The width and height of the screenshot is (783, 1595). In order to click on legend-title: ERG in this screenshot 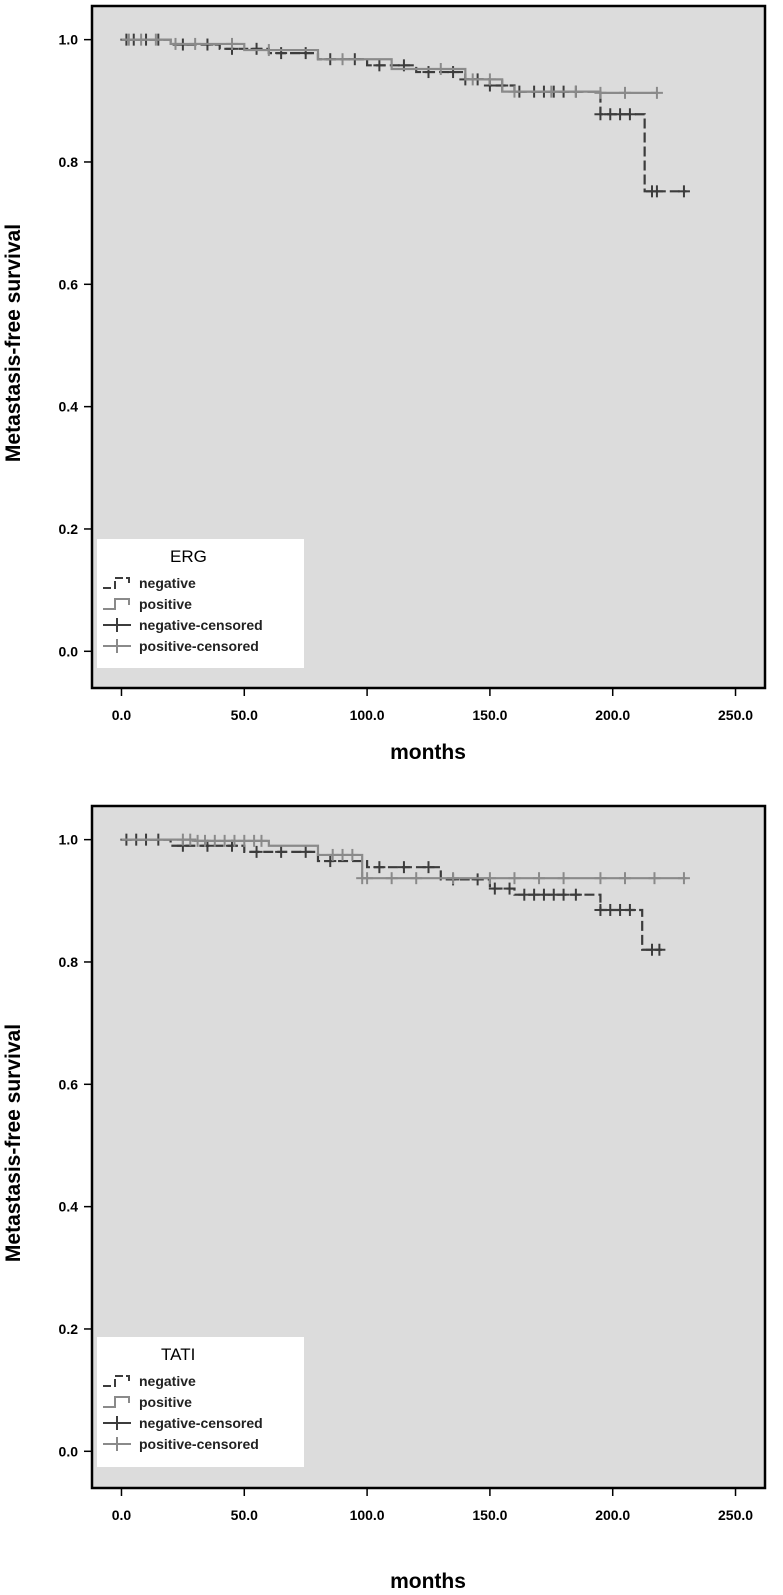, I will do `click(188, 556)`.